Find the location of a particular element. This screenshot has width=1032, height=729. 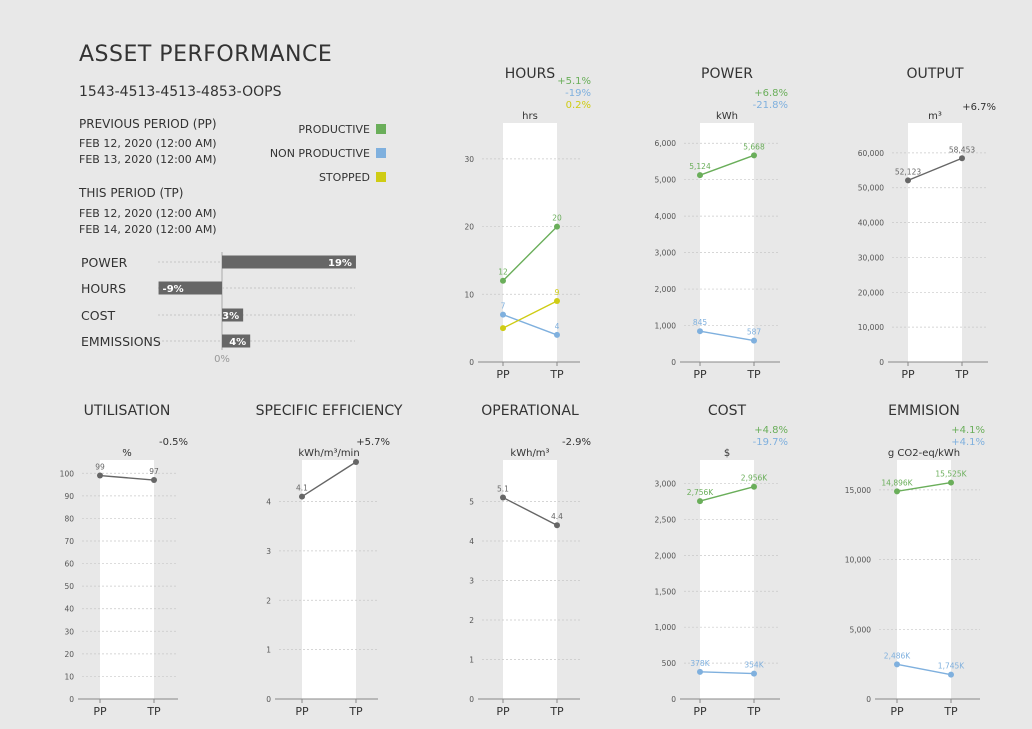

emmision-point-label-tp-0: 15,525K is located at coordinates (951, 474).